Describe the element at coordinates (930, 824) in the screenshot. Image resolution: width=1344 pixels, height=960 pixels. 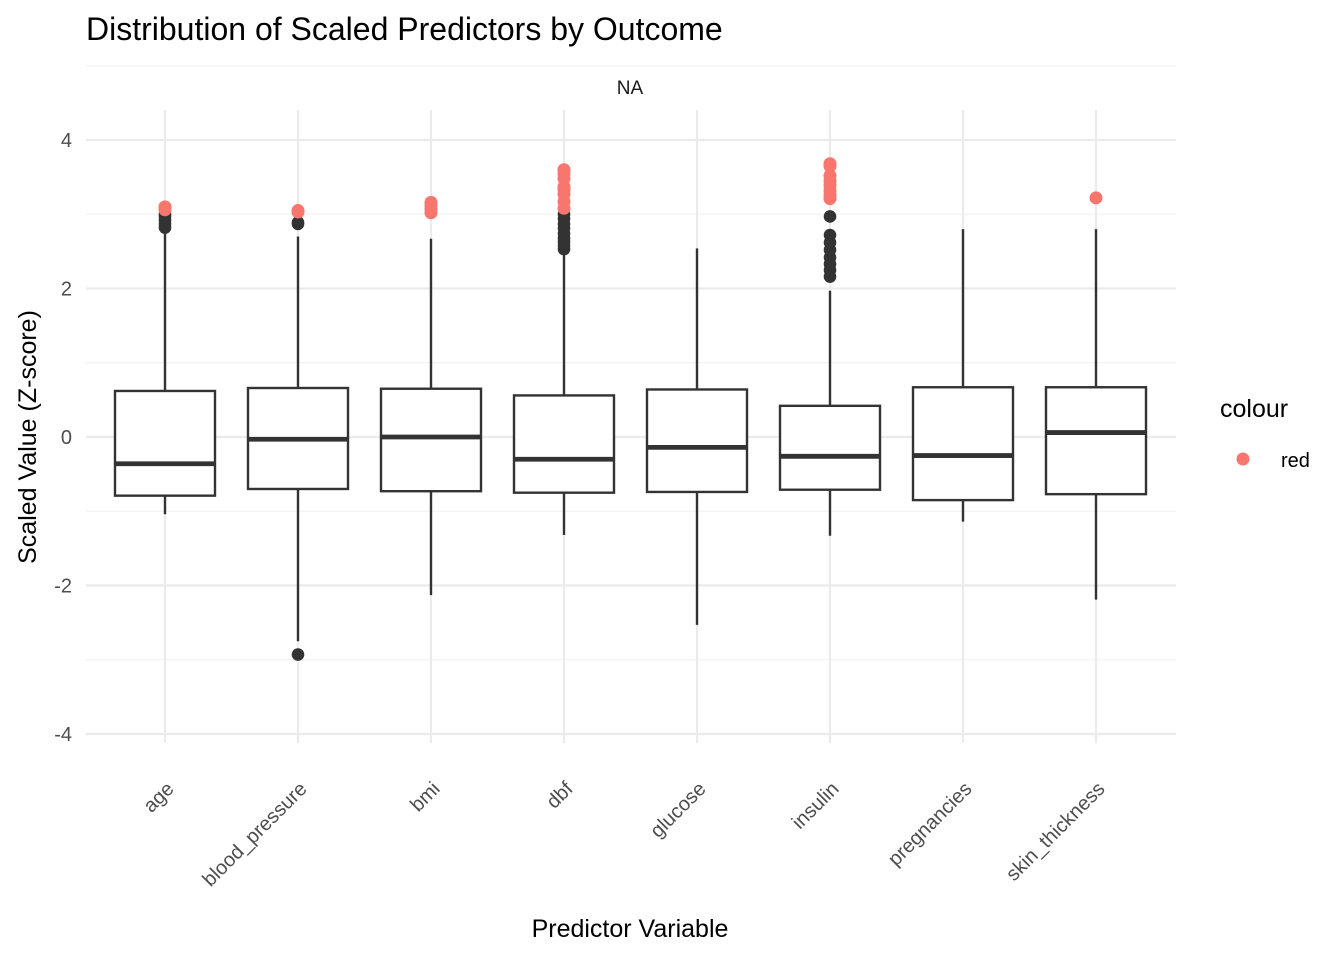
I see `x-tick-label: pregnancies` at that location.